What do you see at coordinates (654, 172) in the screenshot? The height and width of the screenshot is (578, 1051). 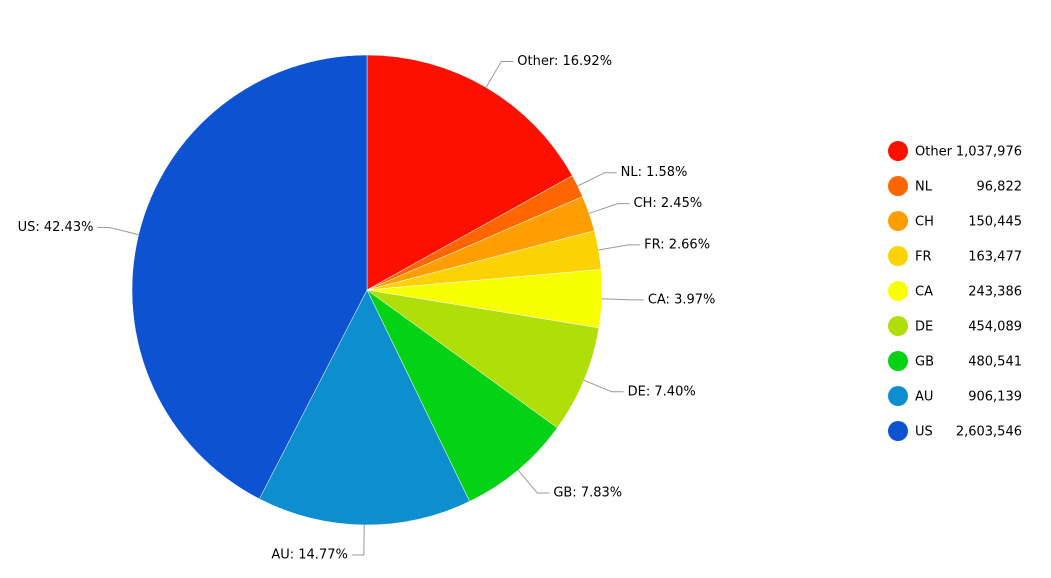 I see `slice-label: NL: 1.58%` at bounding box center [654, 172].